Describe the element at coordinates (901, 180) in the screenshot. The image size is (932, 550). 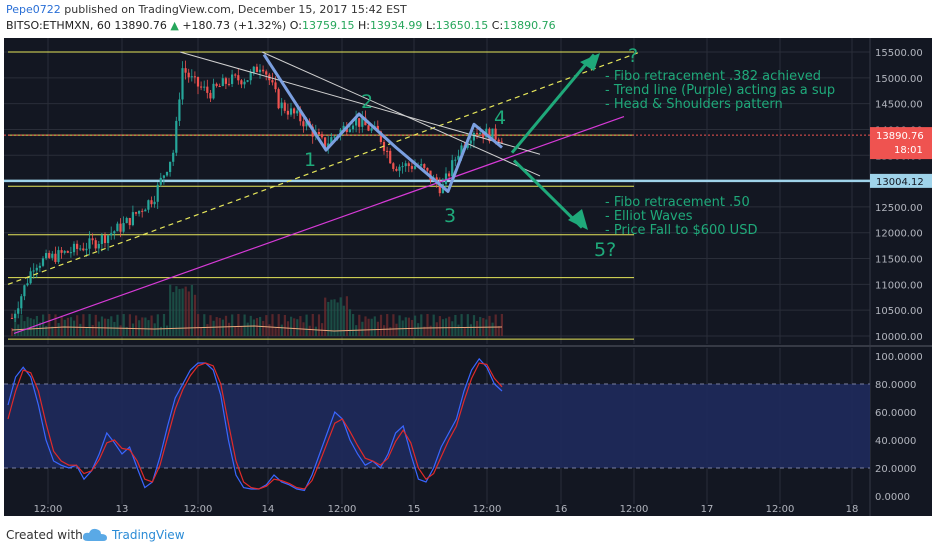
I see `support-price-flag` at that location.